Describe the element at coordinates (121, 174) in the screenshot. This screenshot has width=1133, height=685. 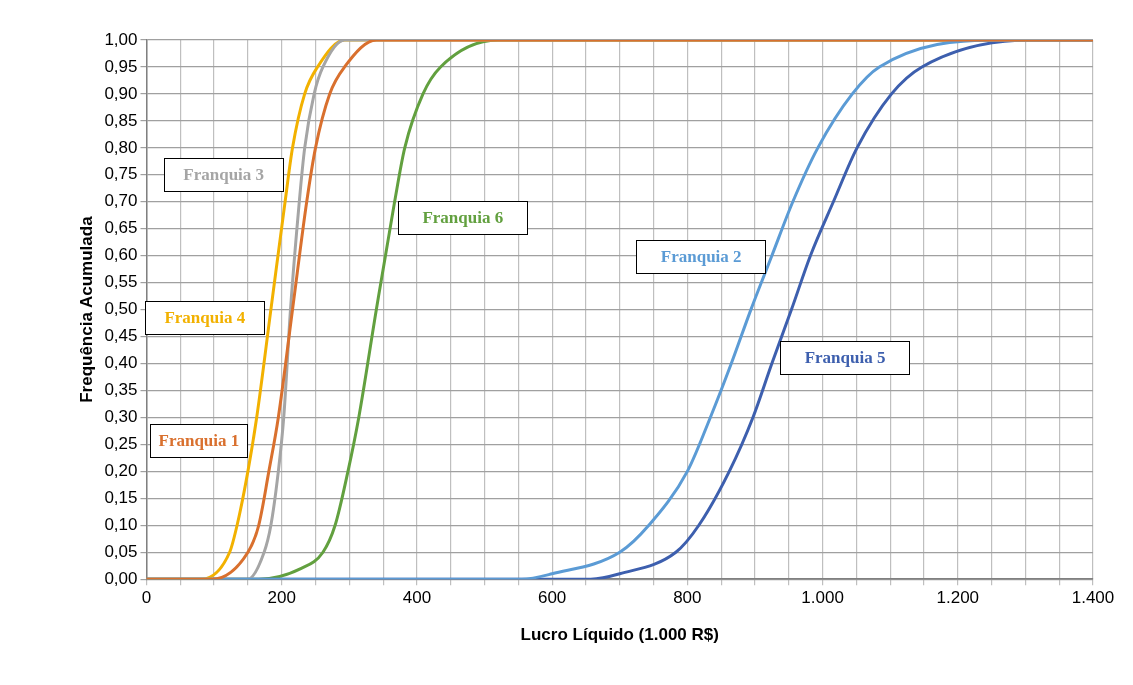
I see `y-tick-label: 0,75` at that location.